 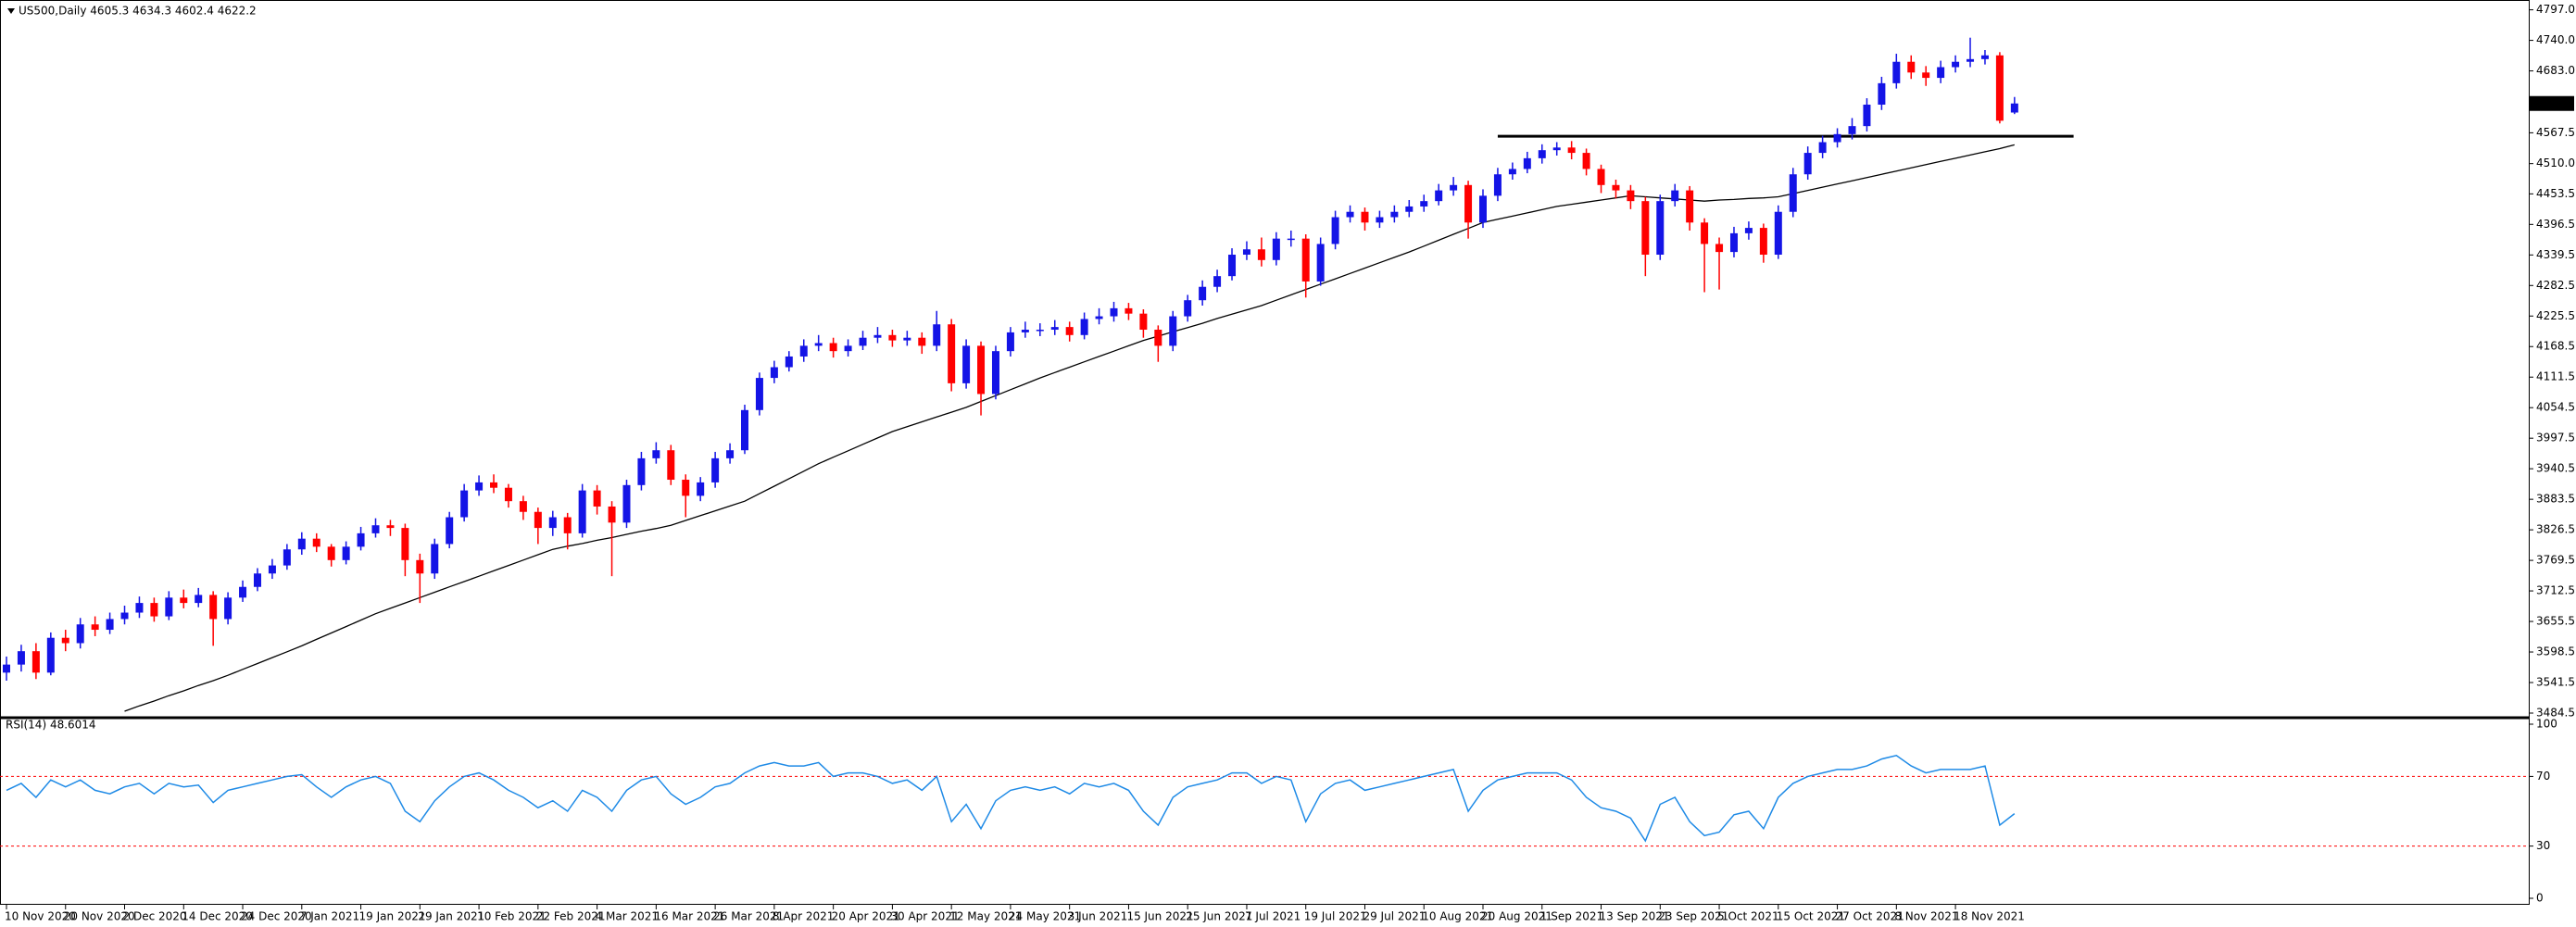 I want to click on x-tick-label: 10 Nov 2020, so click(x=40, y=916).